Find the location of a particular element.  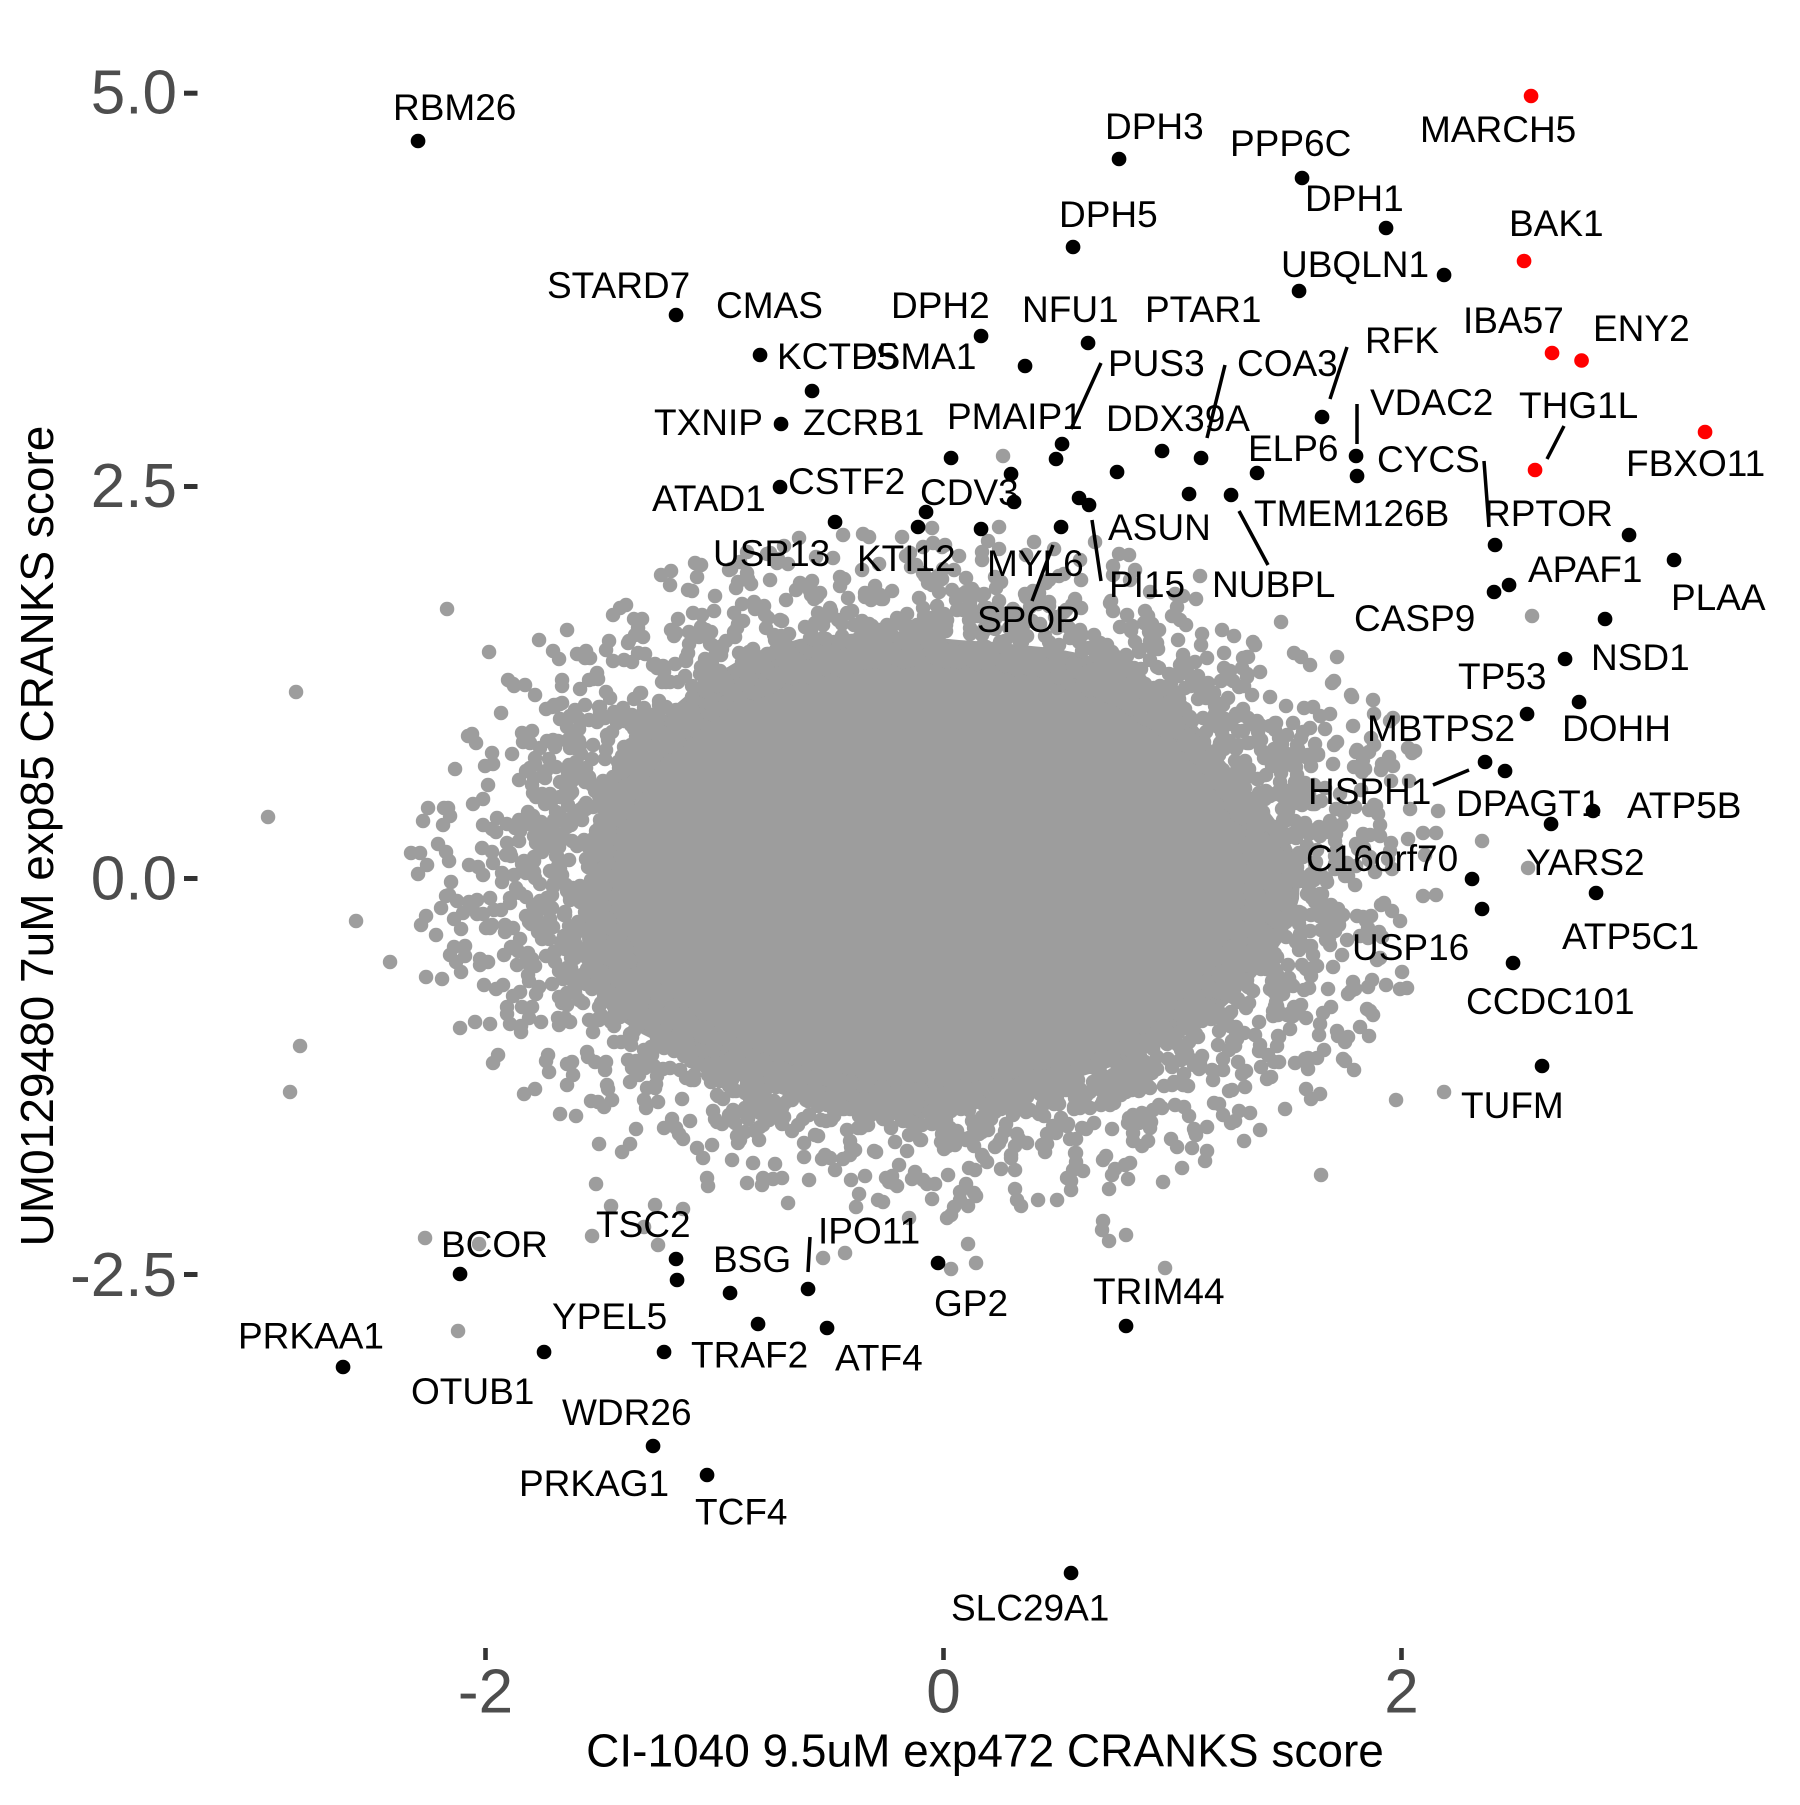

svg-text: BSG is located at coordinates (752, 1259).